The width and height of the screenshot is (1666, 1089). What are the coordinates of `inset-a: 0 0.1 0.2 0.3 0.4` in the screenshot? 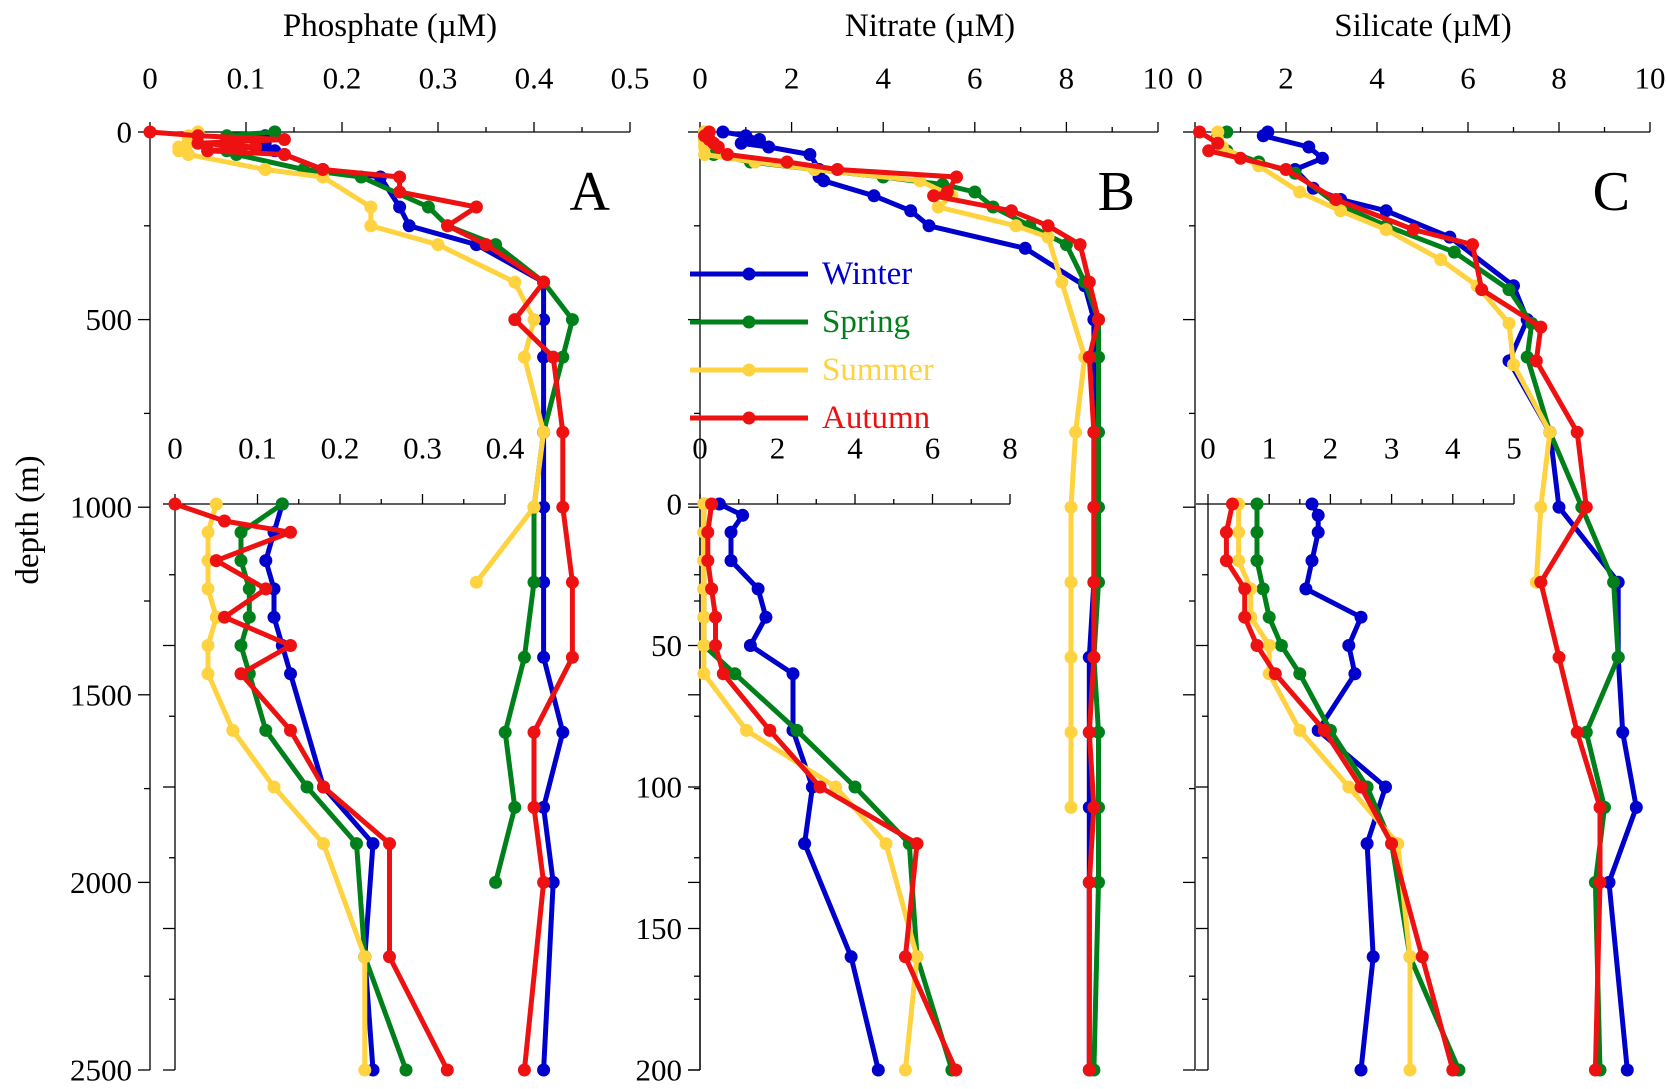 It's located at (344, 754).